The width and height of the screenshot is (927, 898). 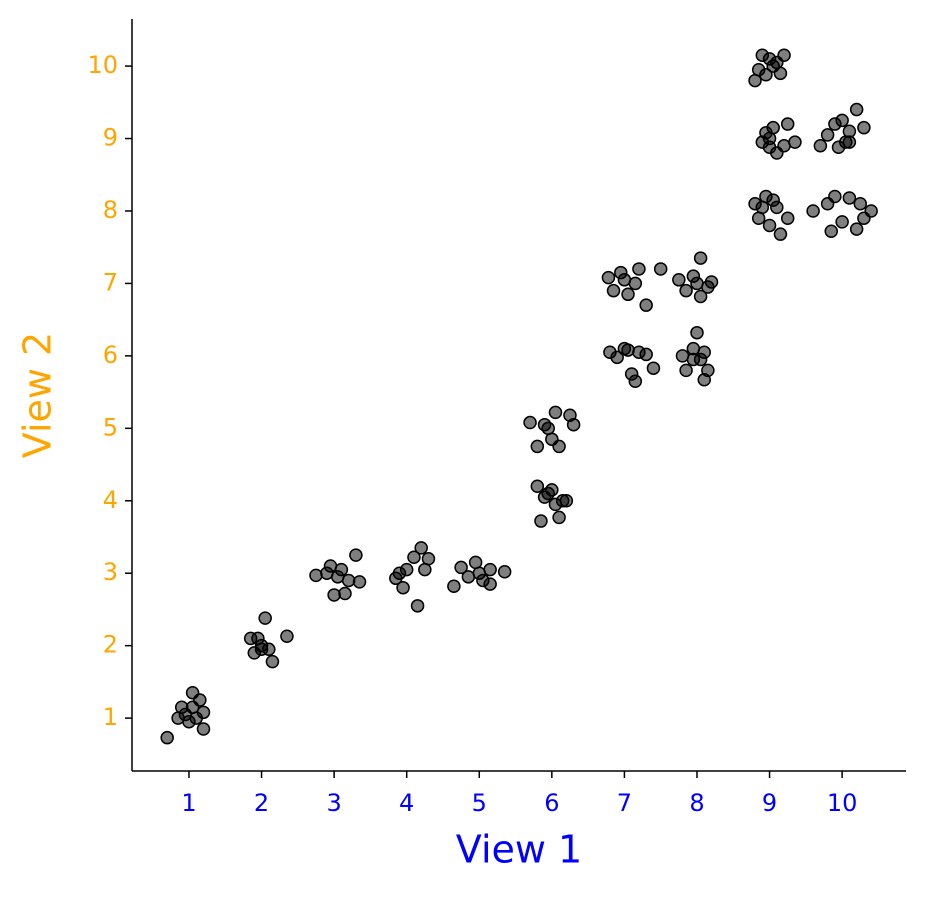 What do you see at coordinates (110, 572) in the screenshot?
I see `y-tick-label: 3` at bounding box center [110, 572].